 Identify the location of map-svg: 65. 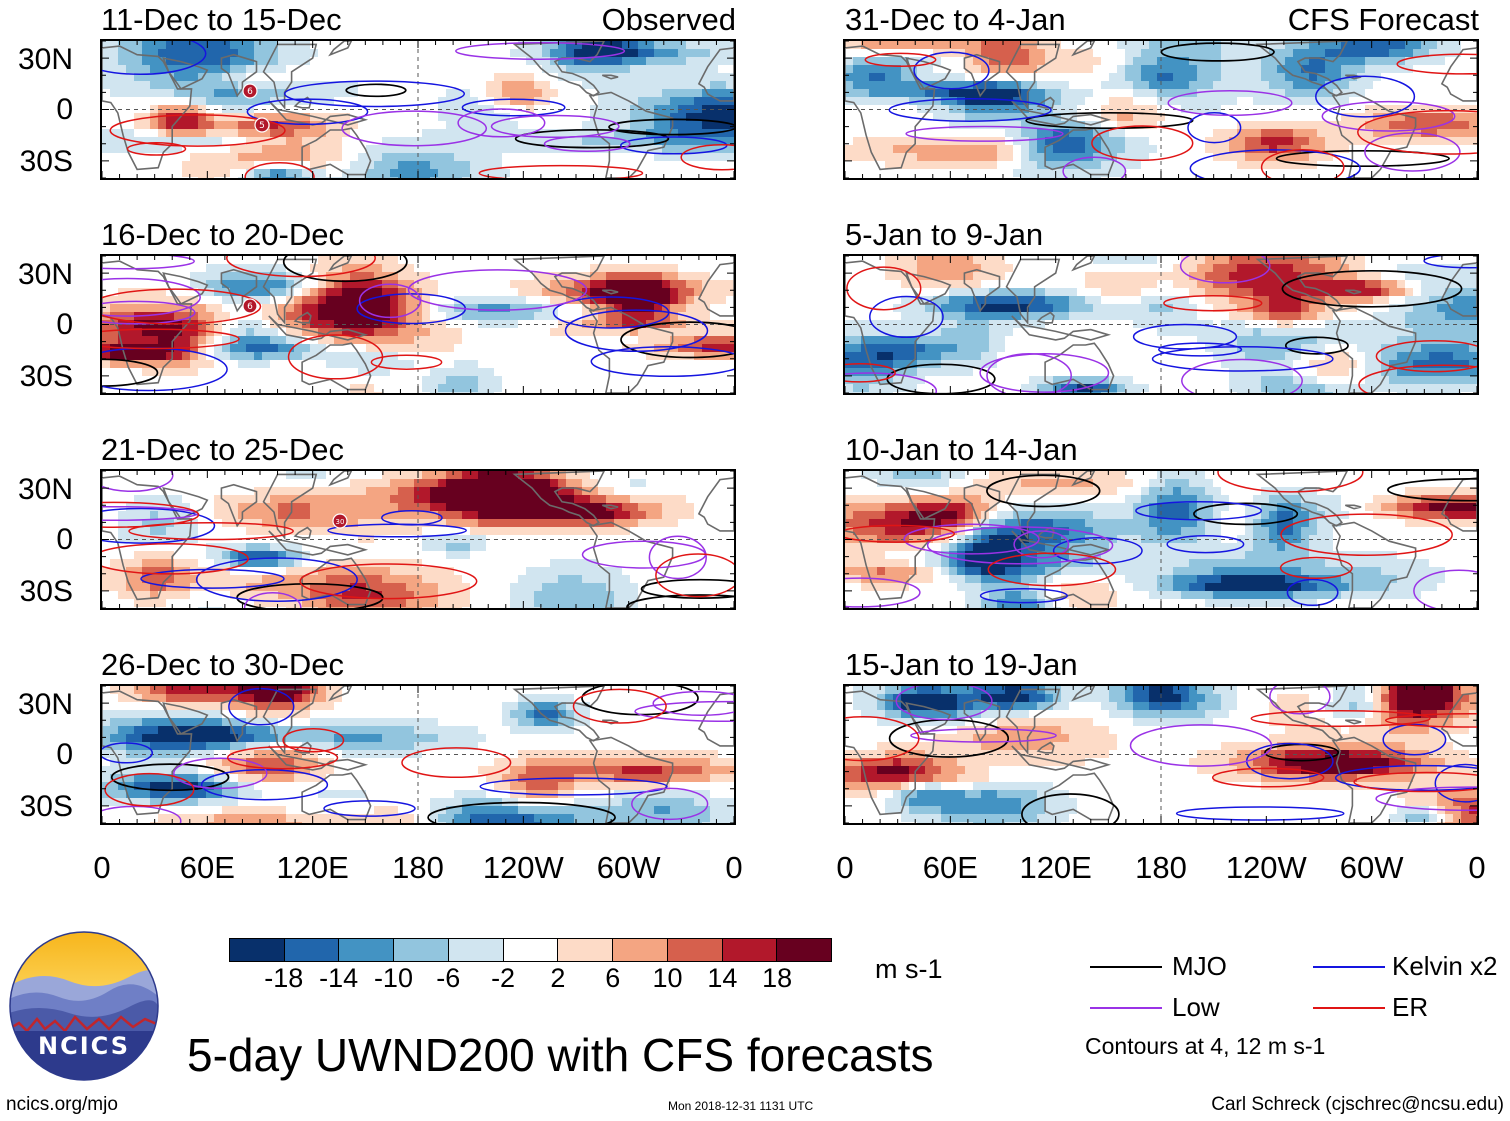
(418, 109).